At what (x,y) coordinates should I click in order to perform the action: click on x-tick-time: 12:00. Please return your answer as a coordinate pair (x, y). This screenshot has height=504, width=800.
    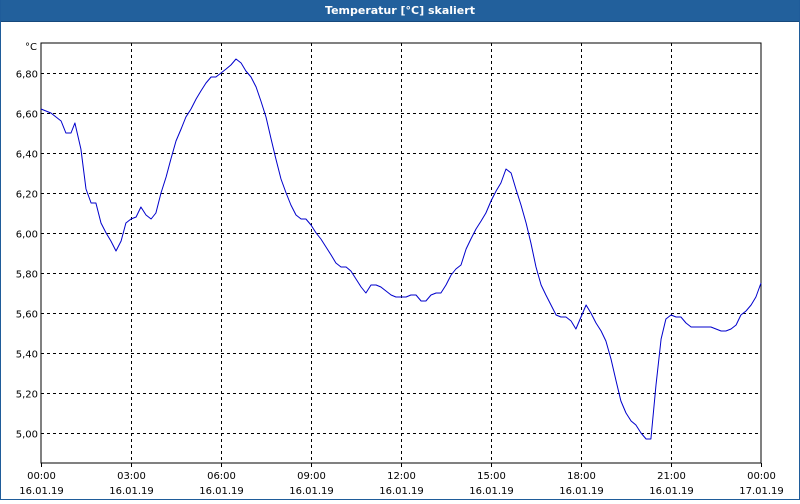
    Looking at the image, I should click on (401, 476).